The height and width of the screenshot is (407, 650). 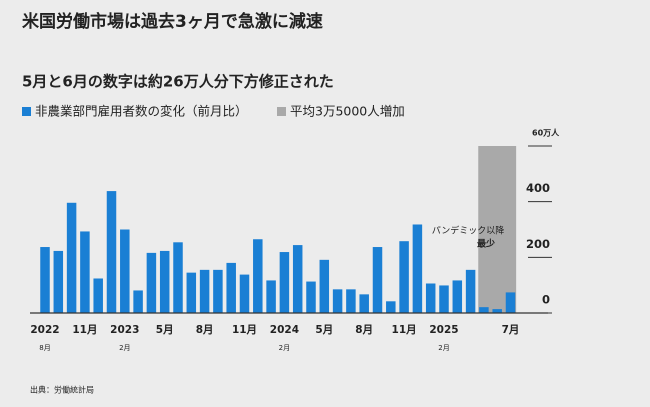 I want to click on source: 出典：労働統計局, so click(x=62, y=390).